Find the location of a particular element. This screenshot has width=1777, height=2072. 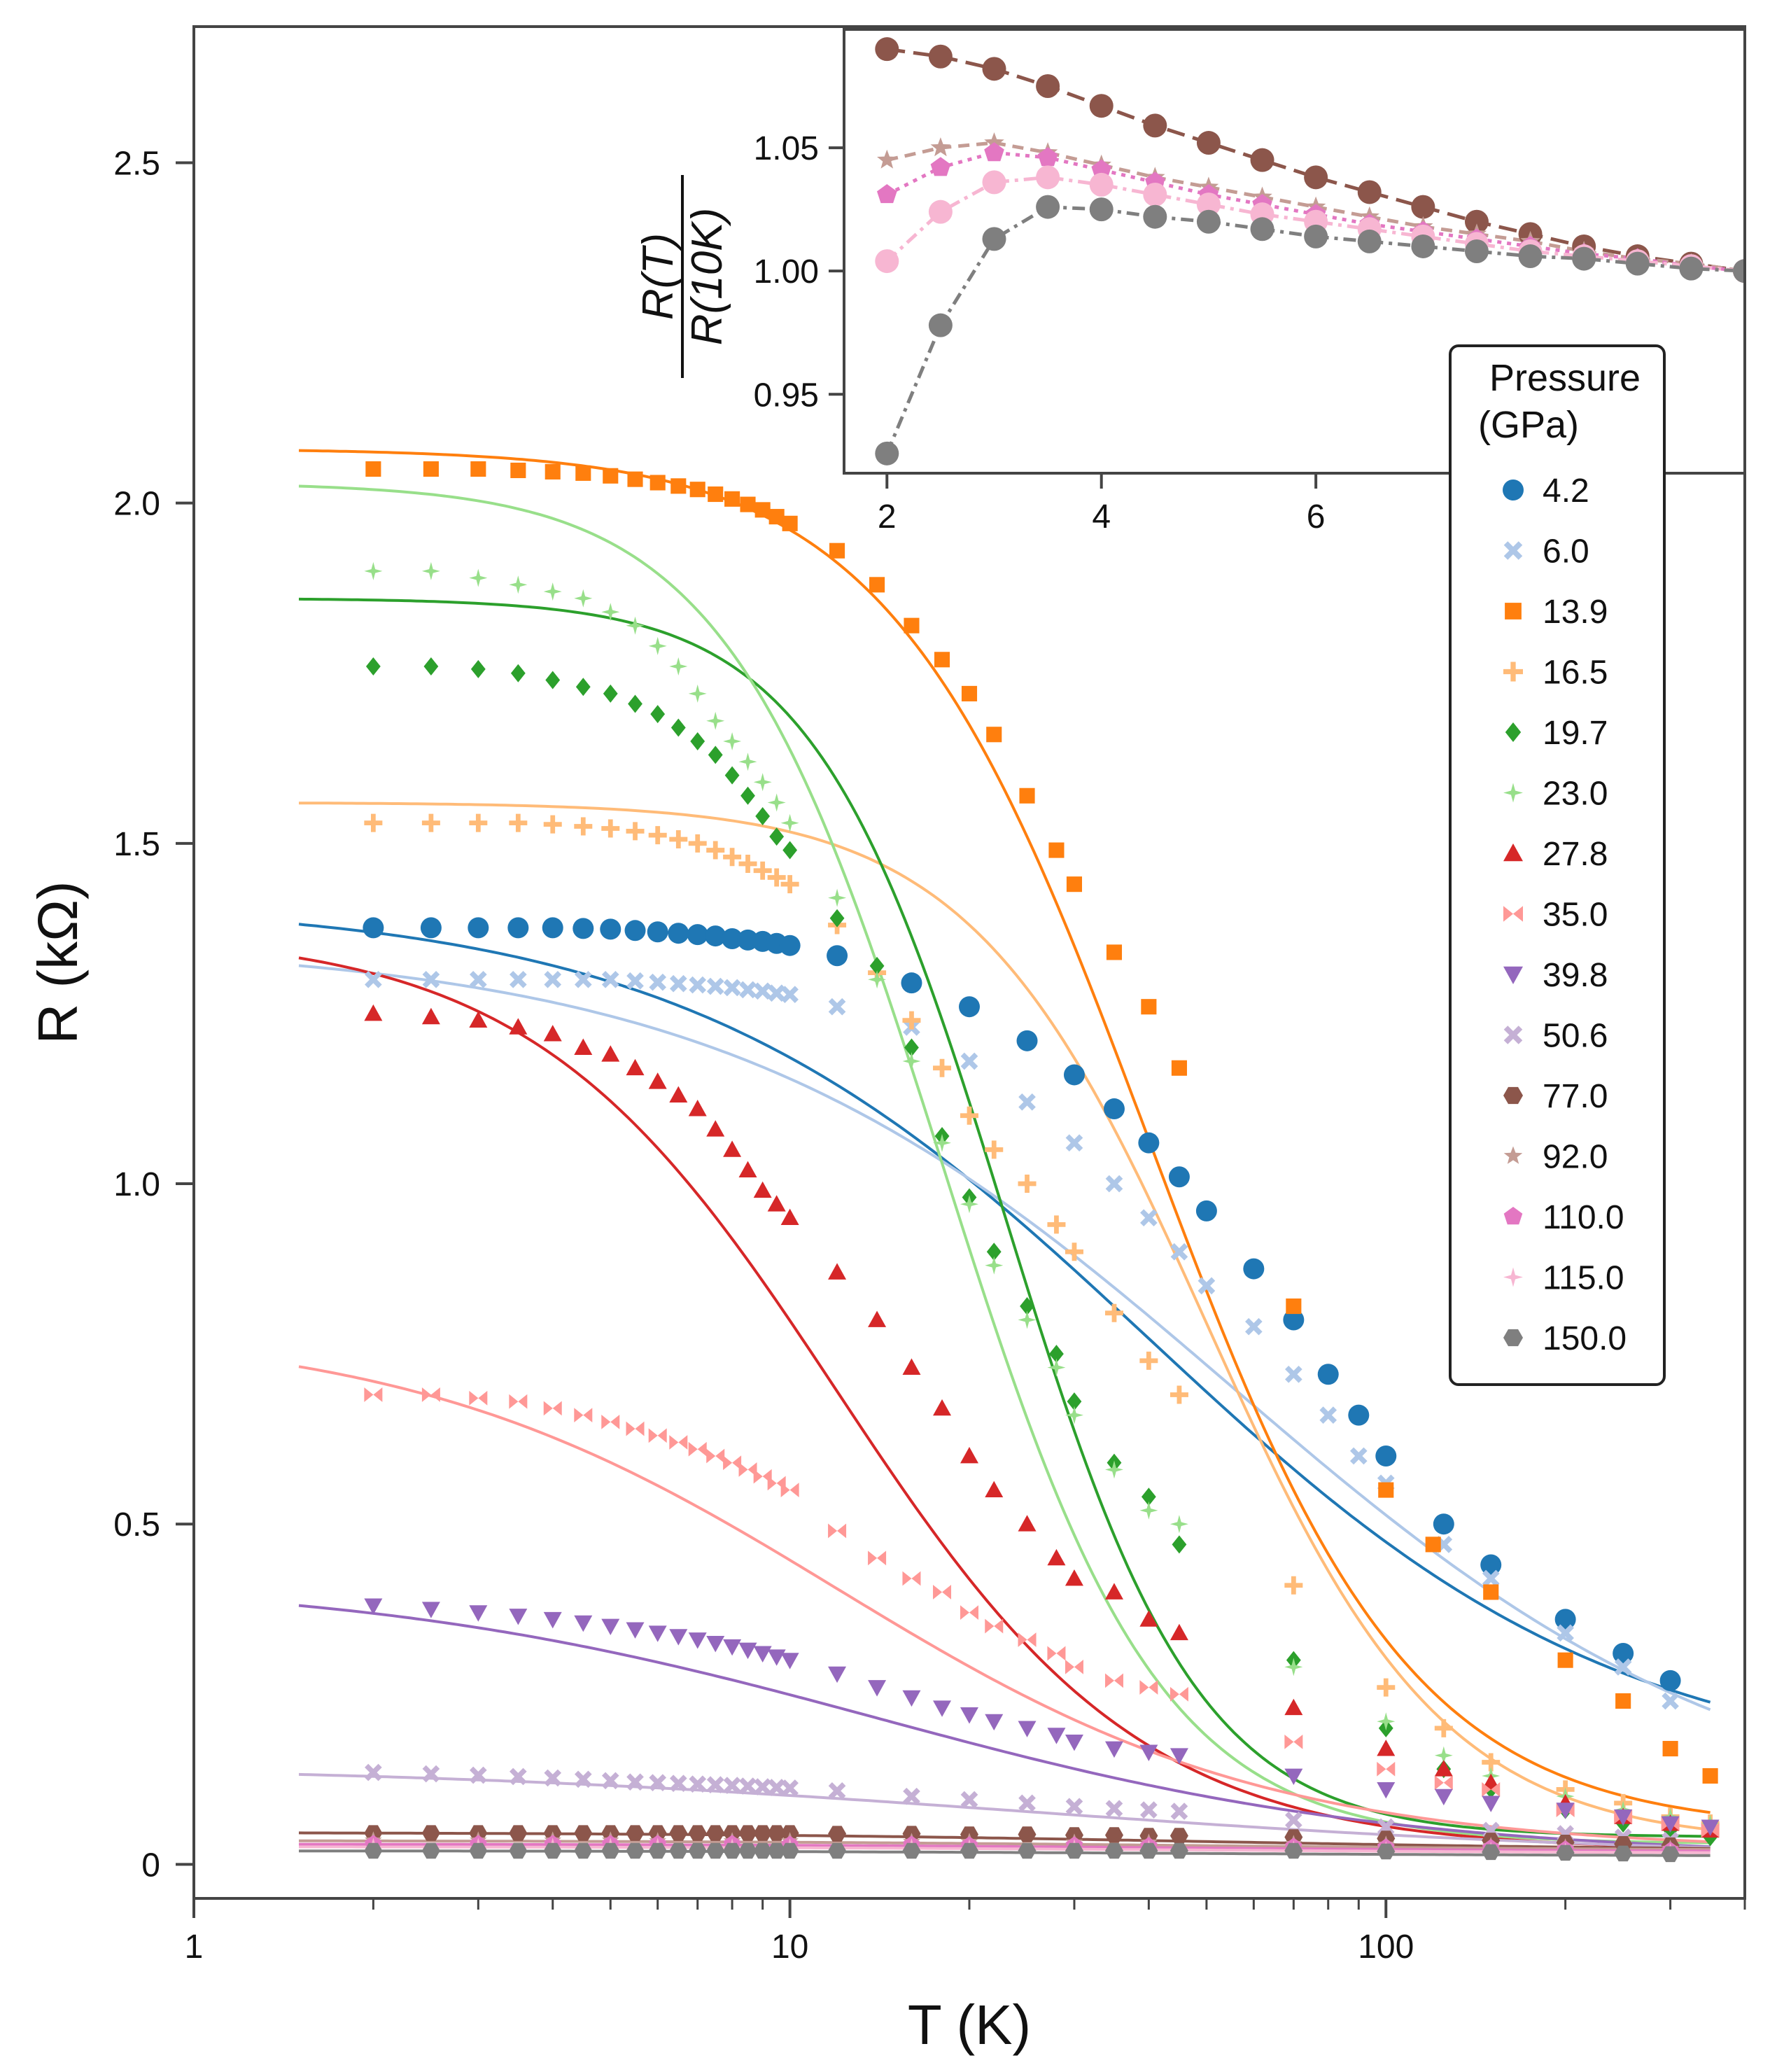

inset-line-150.0 is located at coordinates (1315, 329).